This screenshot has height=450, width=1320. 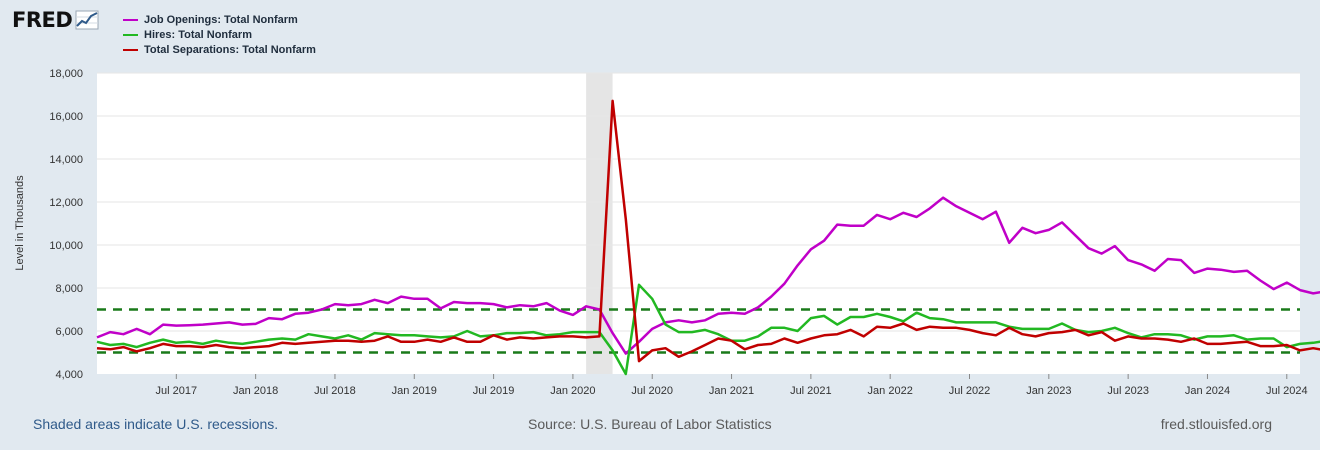 What do you see at coordinates (890, 391) in the screenshot?
I see `x-tick-label: Jan 2022` at bounding box center [890, 391].